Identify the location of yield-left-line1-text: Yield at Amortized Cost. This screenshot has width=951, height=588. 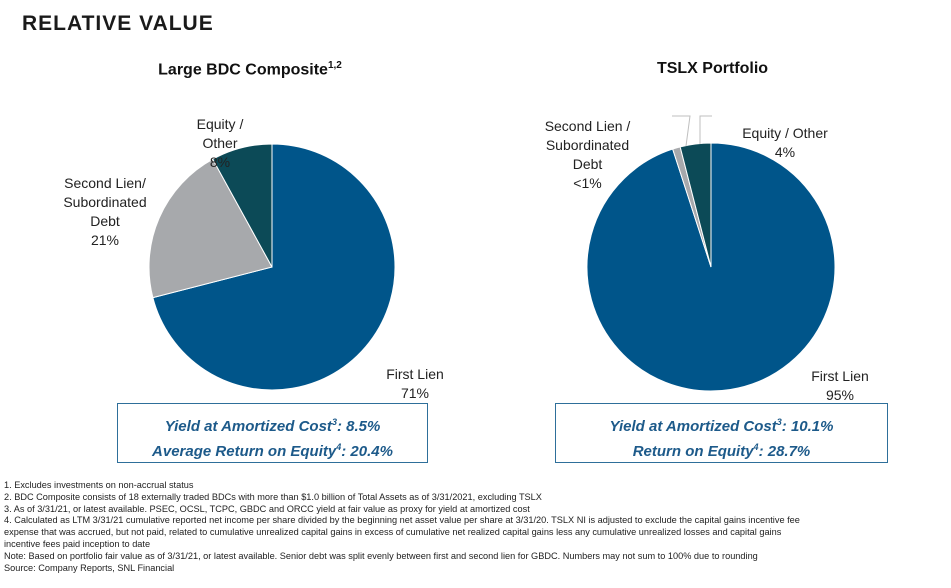
(248, 426).